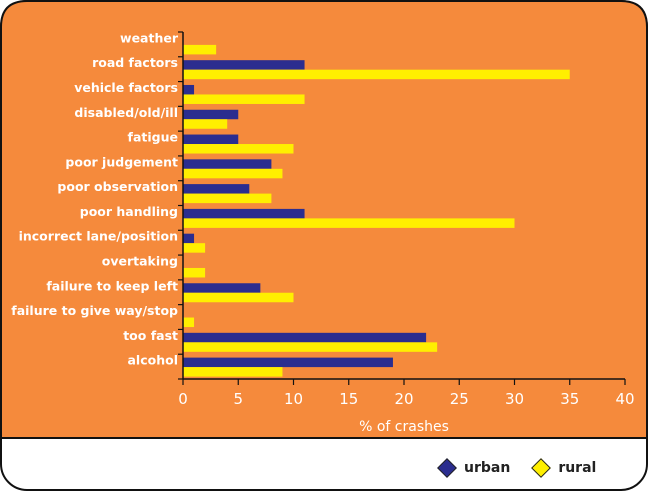 This screenshot has width=648, height=491. Describe the element at coordinates (288, 362) in the screenshot. I see `bar-urban-alcohol` at that location.